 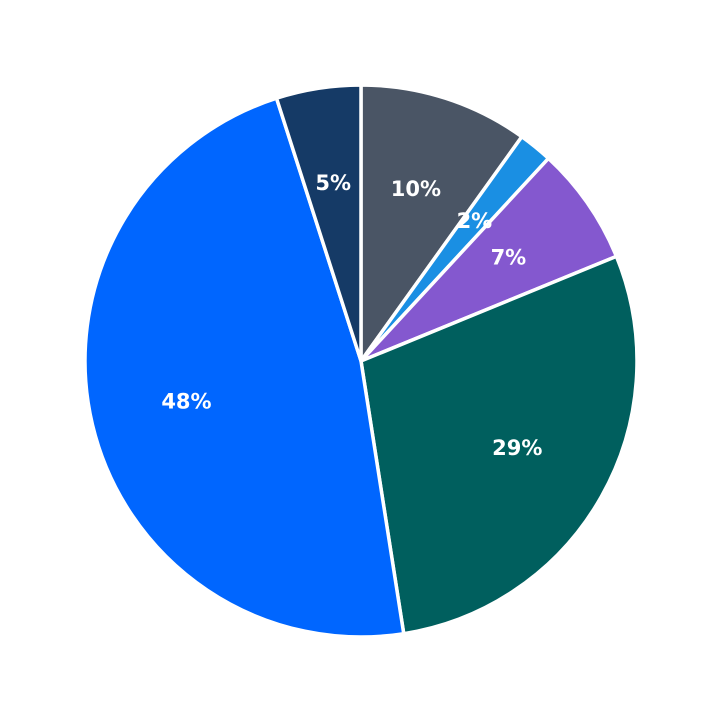 What do you see at coordinates (517, 448) in the screenshot?
I see `data-label: 29%` at bounding box center [517, 448].